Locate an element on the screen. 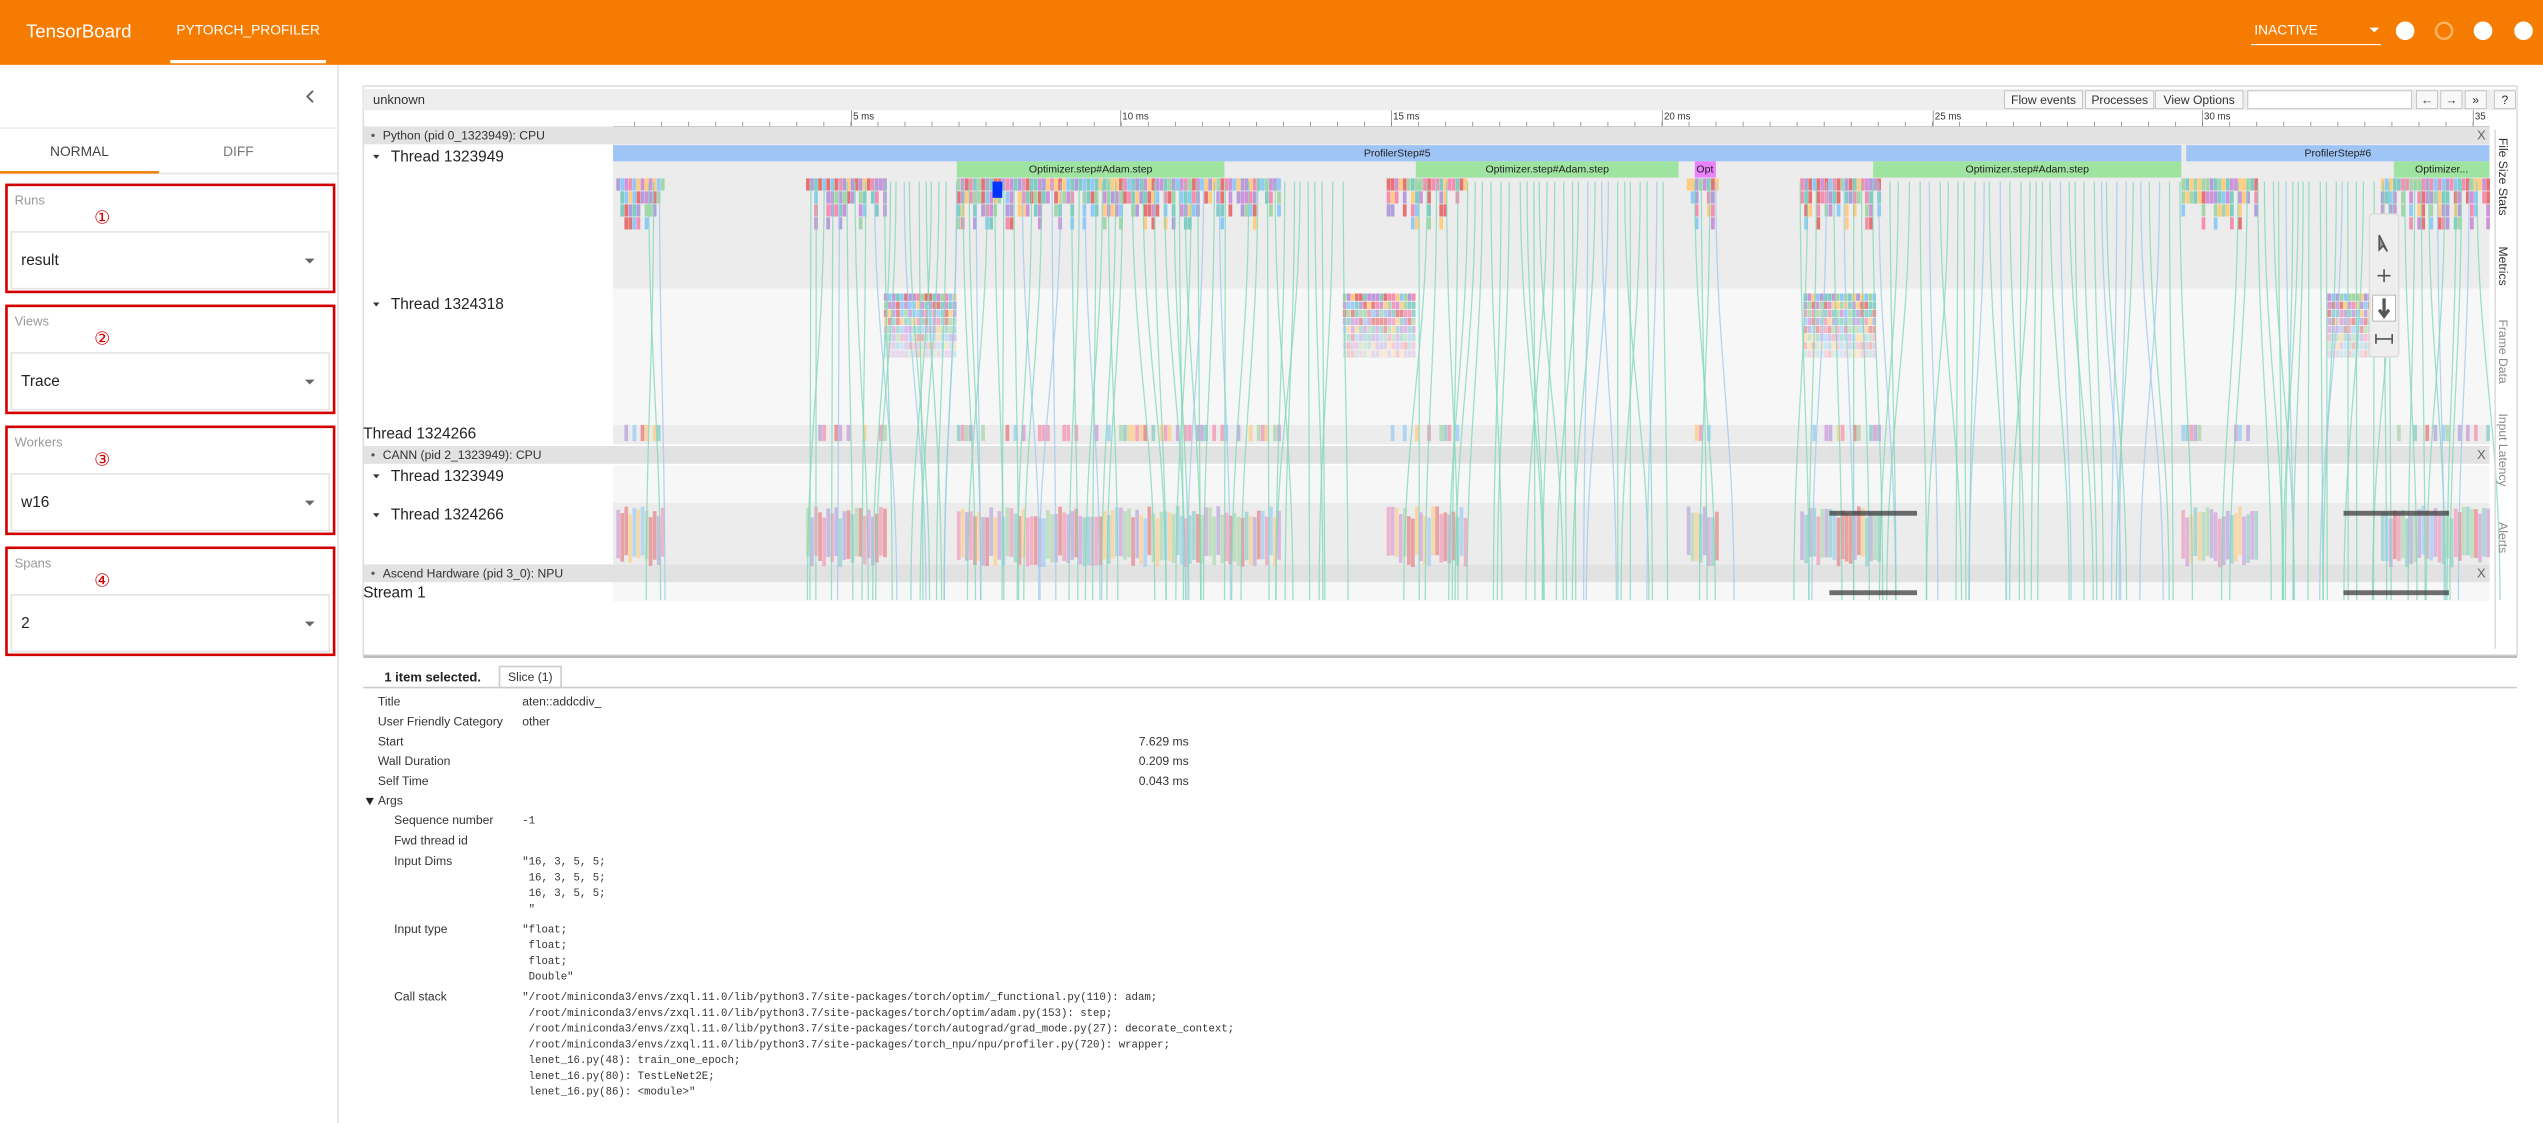  field-label: Workers is located at coordinates (39, 441).